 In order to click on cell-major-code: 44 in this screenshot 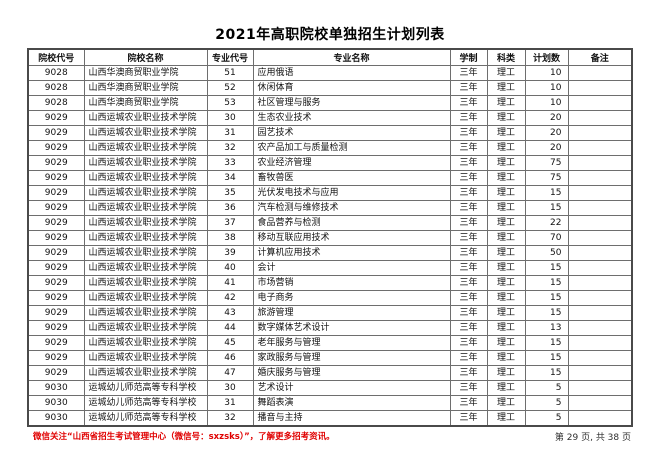, I will do `click(230, 327)`.